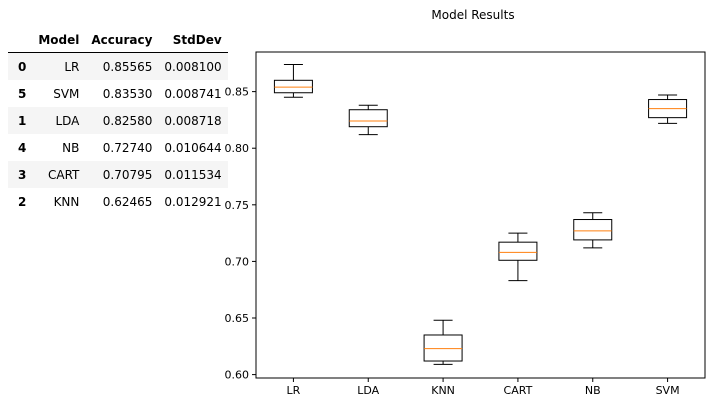 The width and height of the screenshot is (714, 410). Describe the element at coordinates (237, 375) in the screenshot. I see `y-tick-label: 0.60` at that location.